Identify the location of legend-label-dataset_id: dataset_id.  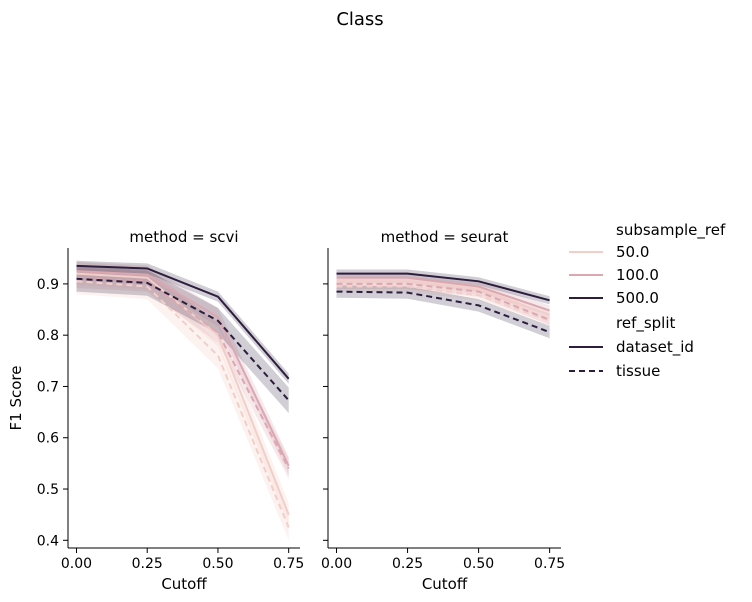
(655, 347).